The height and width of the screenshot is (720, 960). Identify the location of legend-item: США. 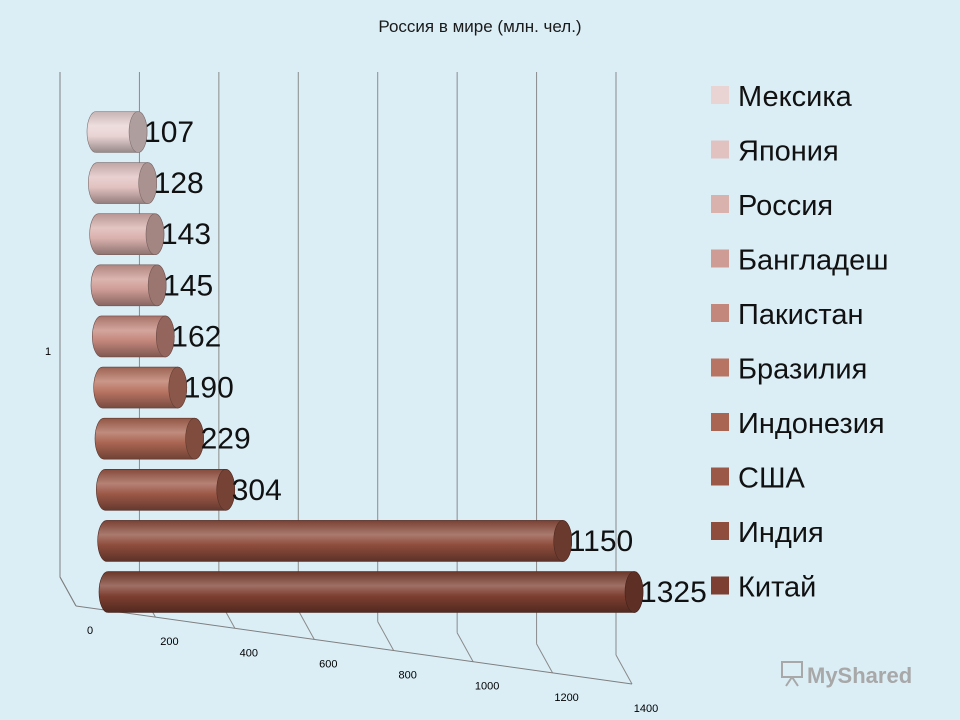
(758, 479).